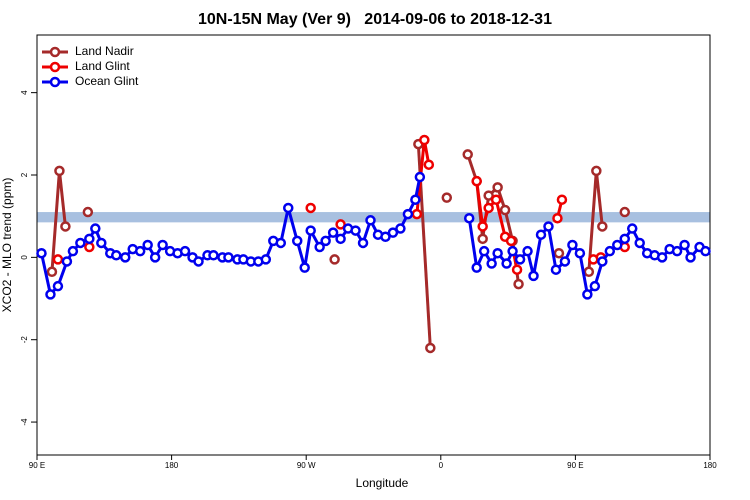 The image size is (750, 500). Describe the element at coordinates (24, 257) in the screenshot. I see `y-tick-label: 0` at that location.